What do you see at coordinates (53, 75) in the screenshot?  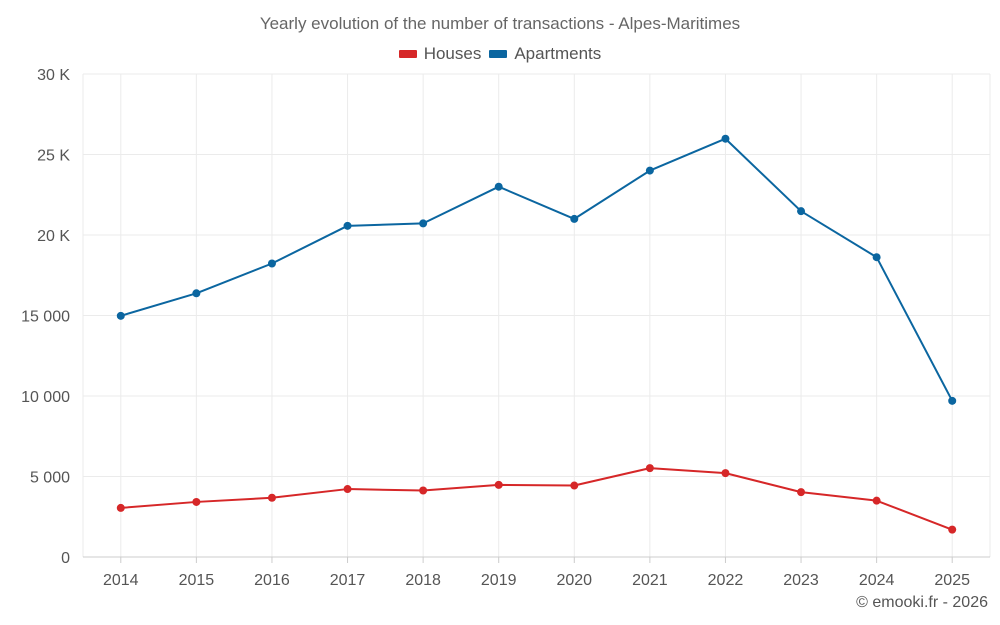 I see `y-tick-label: 30 K` at bounding box center [53, 75].